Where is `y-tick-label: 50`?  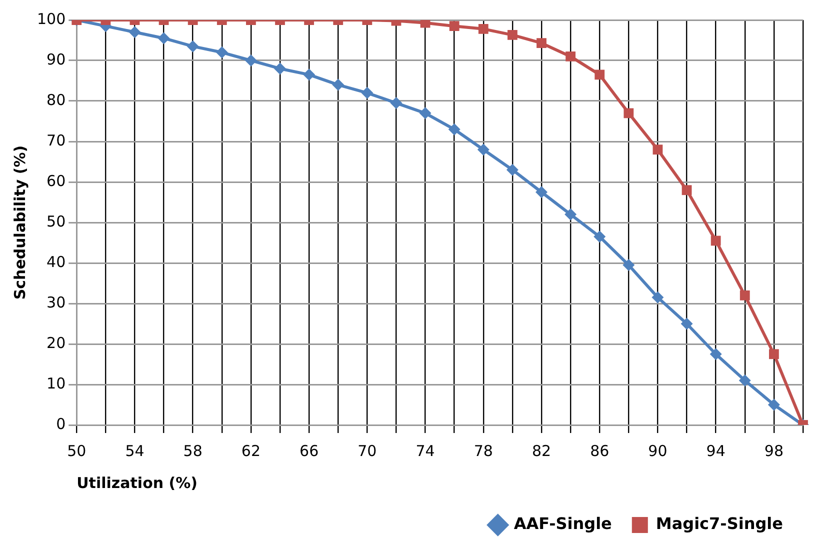 y-tick-label: 50 is located at coordinates (56, 221).